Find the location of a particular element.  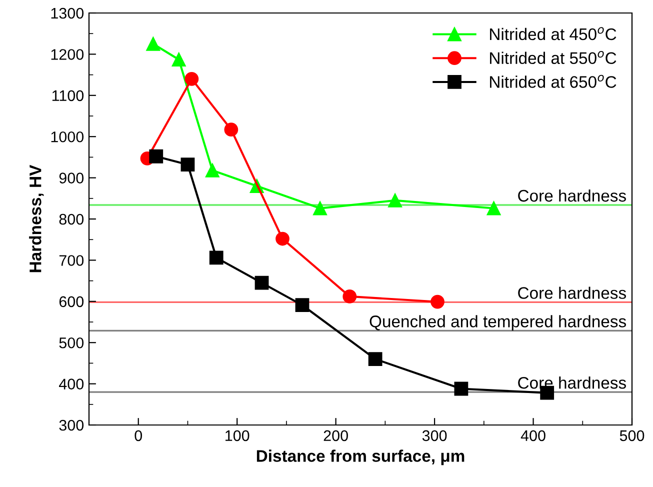

y-tick-label: 500 is located at coordinates (71, 342).